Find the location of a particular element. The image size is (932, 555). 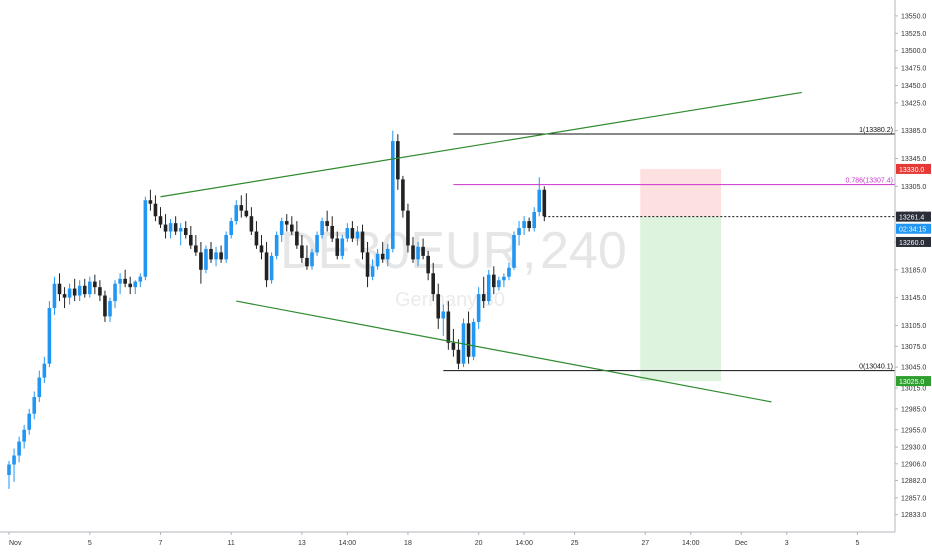

time-axis: Nov 5 7 11 13 14:00 18 20 14:00 25 27 14:00 Dec 3 5 is located at coordinates (447, 539).